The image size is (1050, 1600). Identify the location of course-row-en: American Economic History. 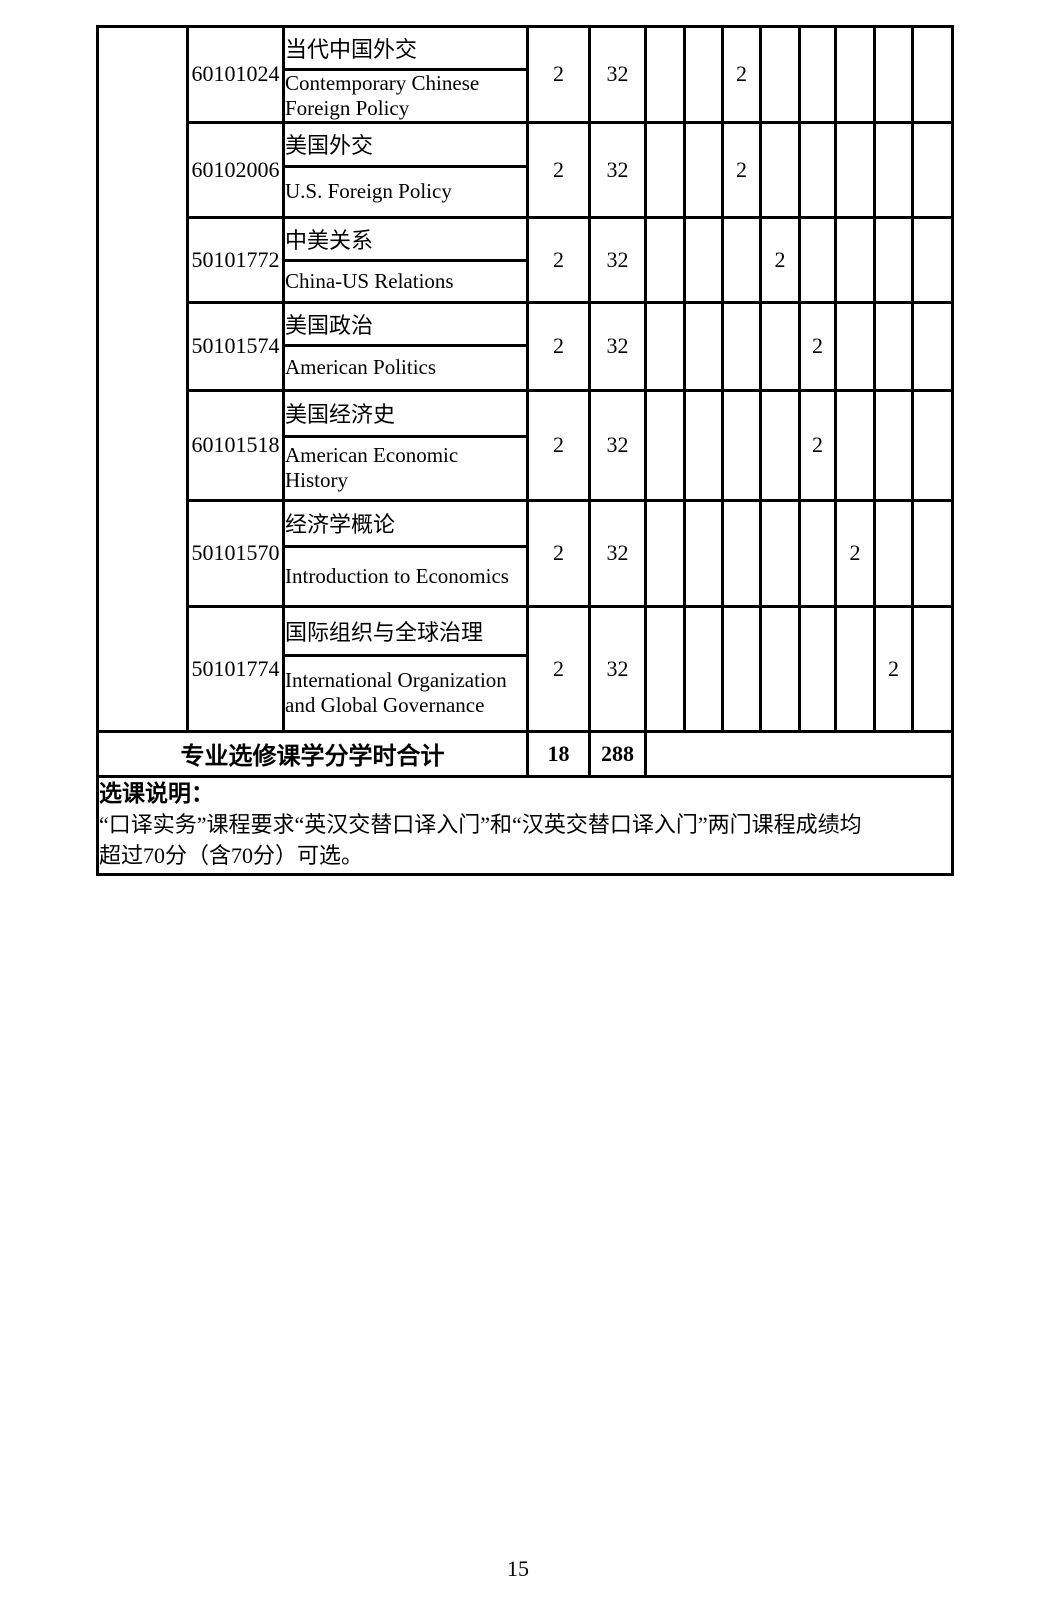
(525, 468).